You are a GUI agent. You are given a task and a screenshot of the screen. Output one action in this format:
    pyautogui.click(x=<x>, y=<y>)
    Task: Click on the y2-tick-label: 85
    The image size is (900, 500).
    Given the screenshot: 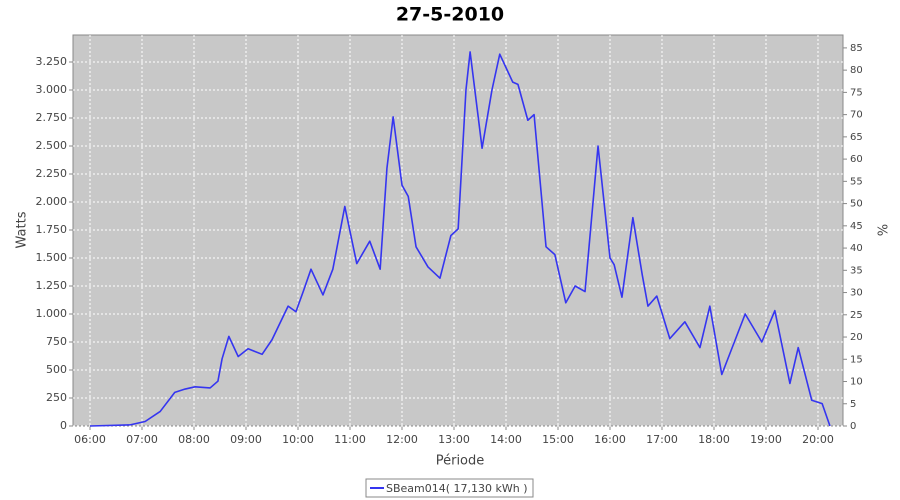 What is the action you would take?
    pyautogui.click(x=856, y=48)
    